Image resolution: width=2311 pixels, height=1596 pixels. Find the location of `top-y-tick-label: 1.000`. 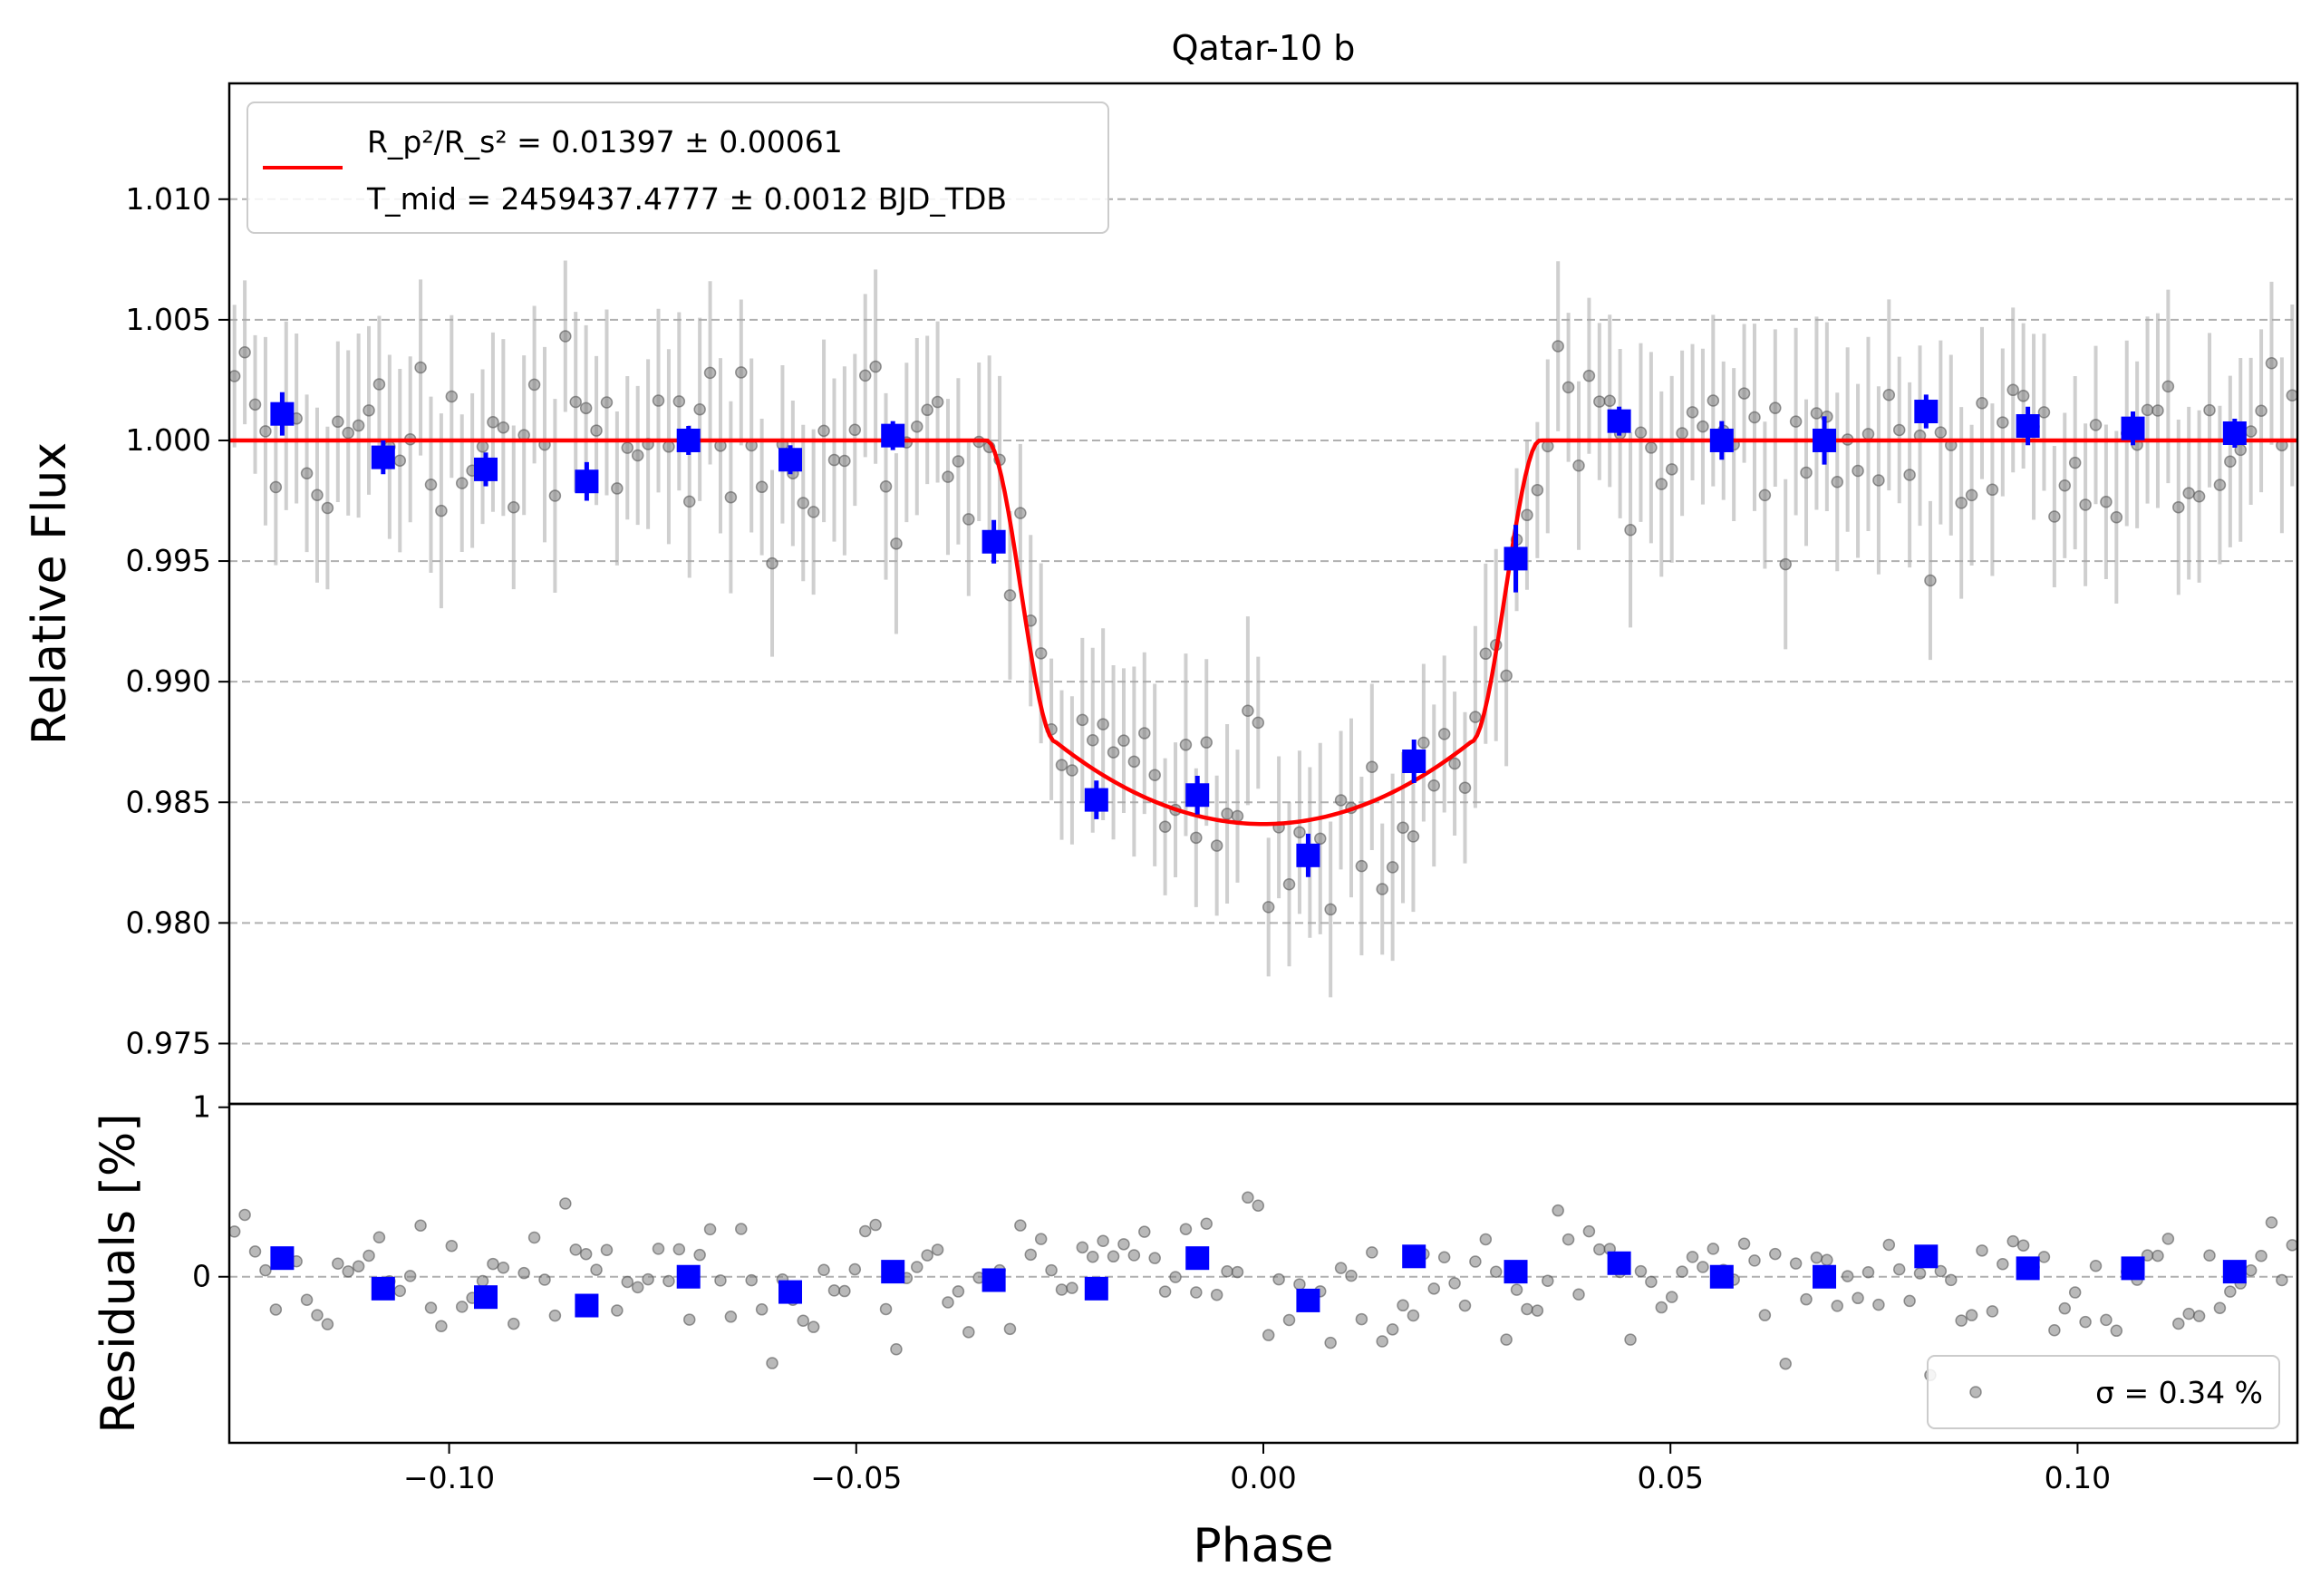

top-y-tick-label: 1.000 is located at coordinates (169, 440).